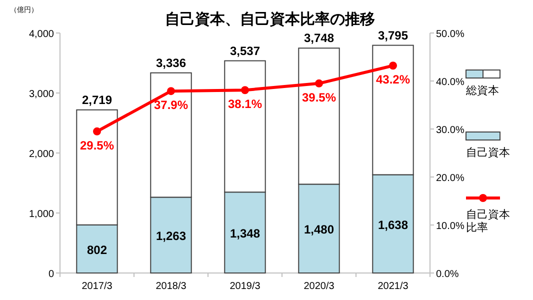 This screenshot has height=300, width=533. Describe the element at coordinates (97, 99) in the screenshot. I see `total-label: 2,719` at that location.